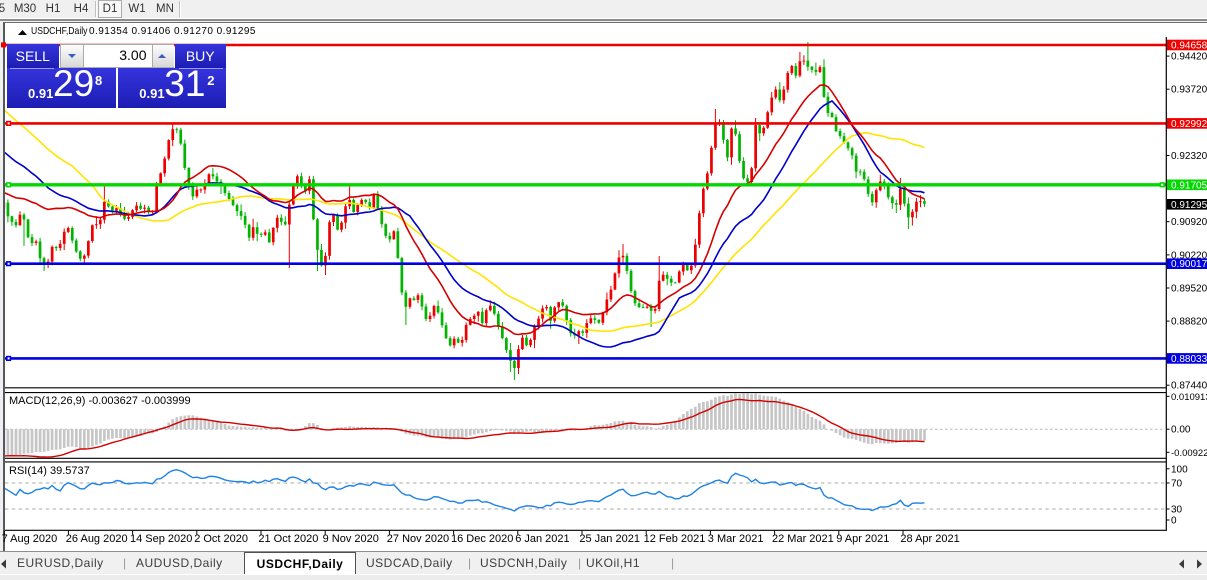 The height and width of the screenshot is (580, 1207). I want to click on svg-text: 0.89520, so click(1189, 289).